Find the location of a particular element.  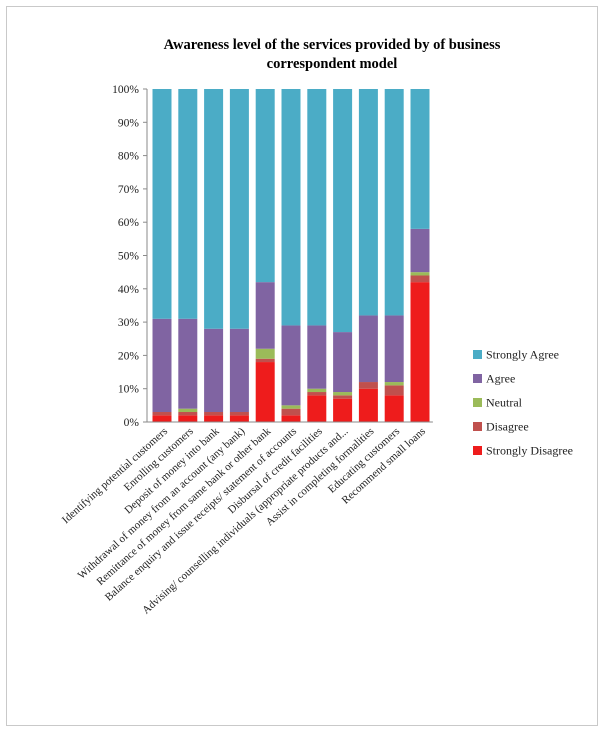

y-axis: 0% 10% 20% 30% 40% 50% 60% 70% 80% 90% 100% is located at coordinates (130, 256).